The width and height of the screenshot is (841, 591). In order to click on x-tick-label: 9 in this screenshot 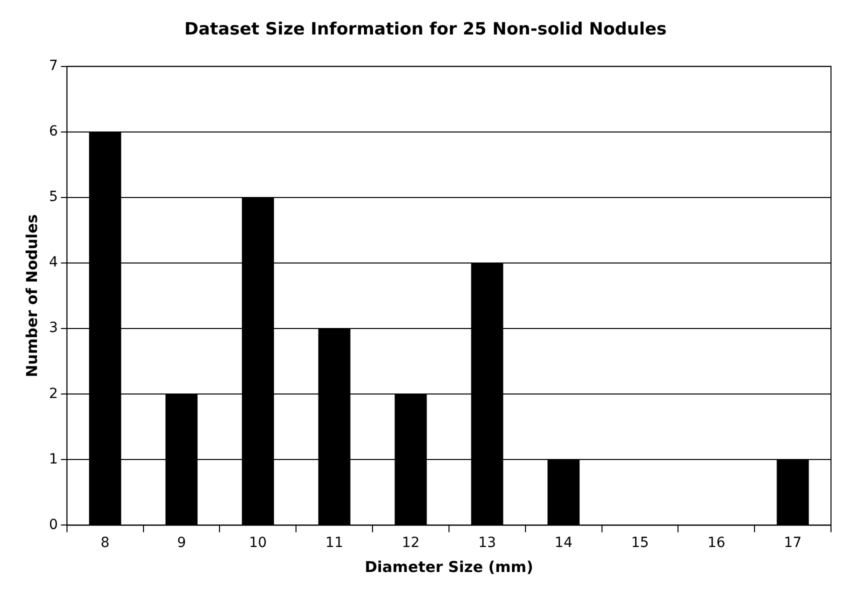, I will do `click(181, 543)`.